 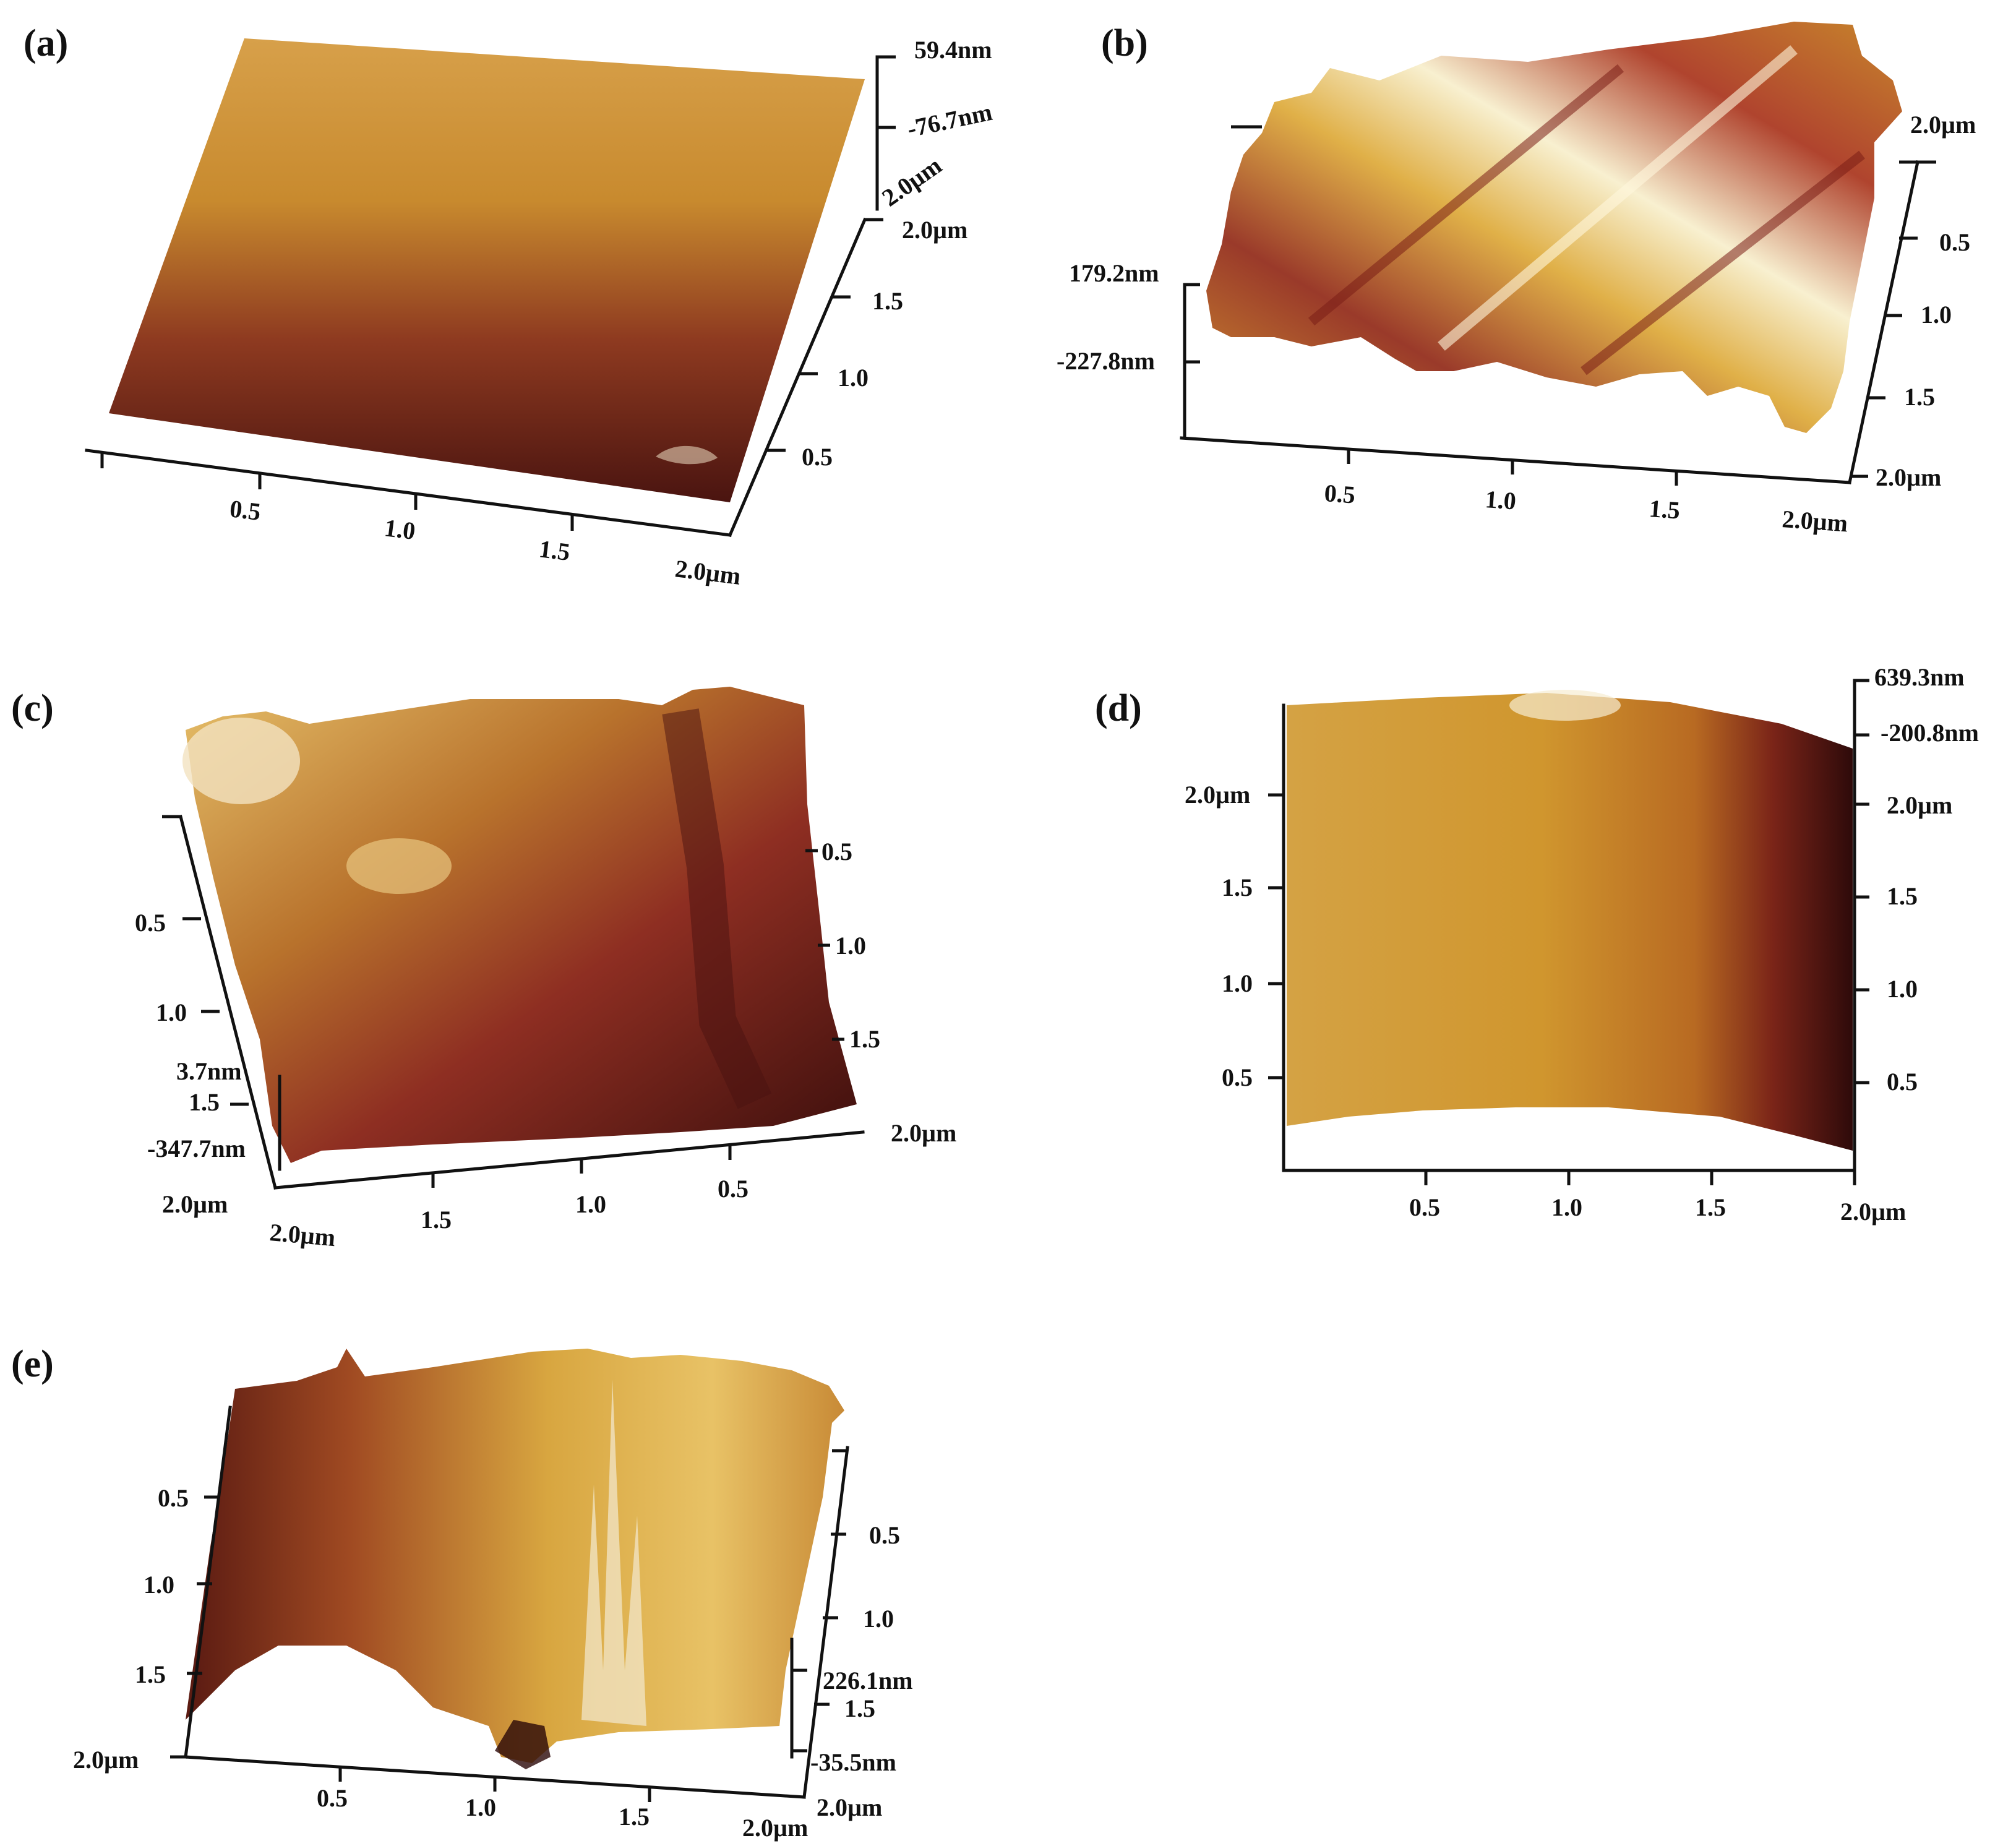 What do you see at coordinates (878, 1619) in the screenshot?
I see `y-tick-e-right: 1.0` at bounding box center [878, 1619].